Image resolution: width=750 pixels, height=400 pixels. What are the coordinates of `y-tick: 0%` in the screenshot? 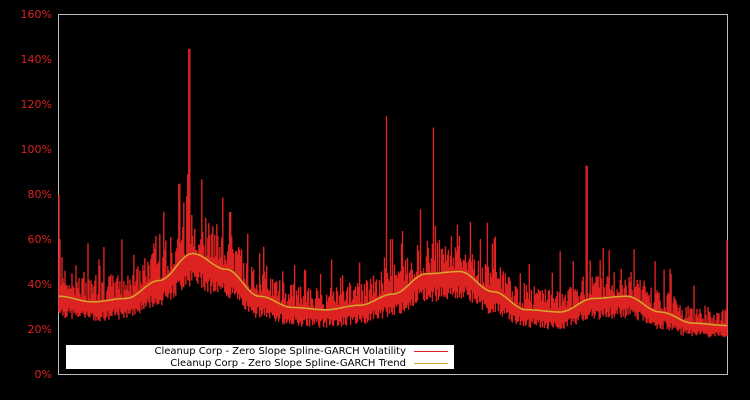 It's located at (43, 374).